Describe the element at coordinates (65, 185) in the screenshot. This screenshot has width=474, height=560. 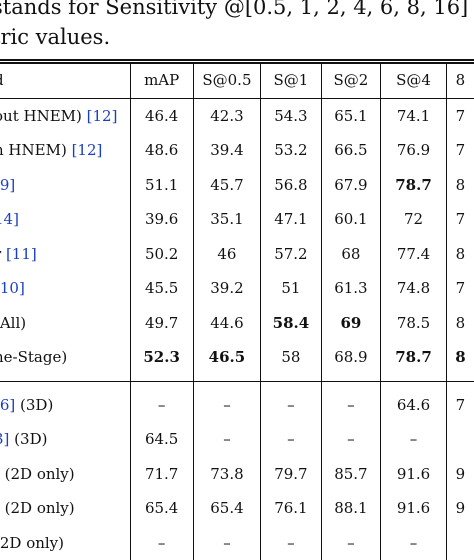
I see `method-cell: [9]` at that location.